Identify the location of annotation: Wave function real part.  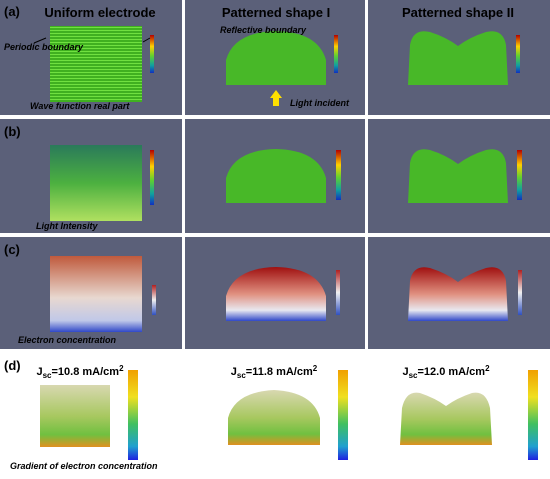
(80, 106).